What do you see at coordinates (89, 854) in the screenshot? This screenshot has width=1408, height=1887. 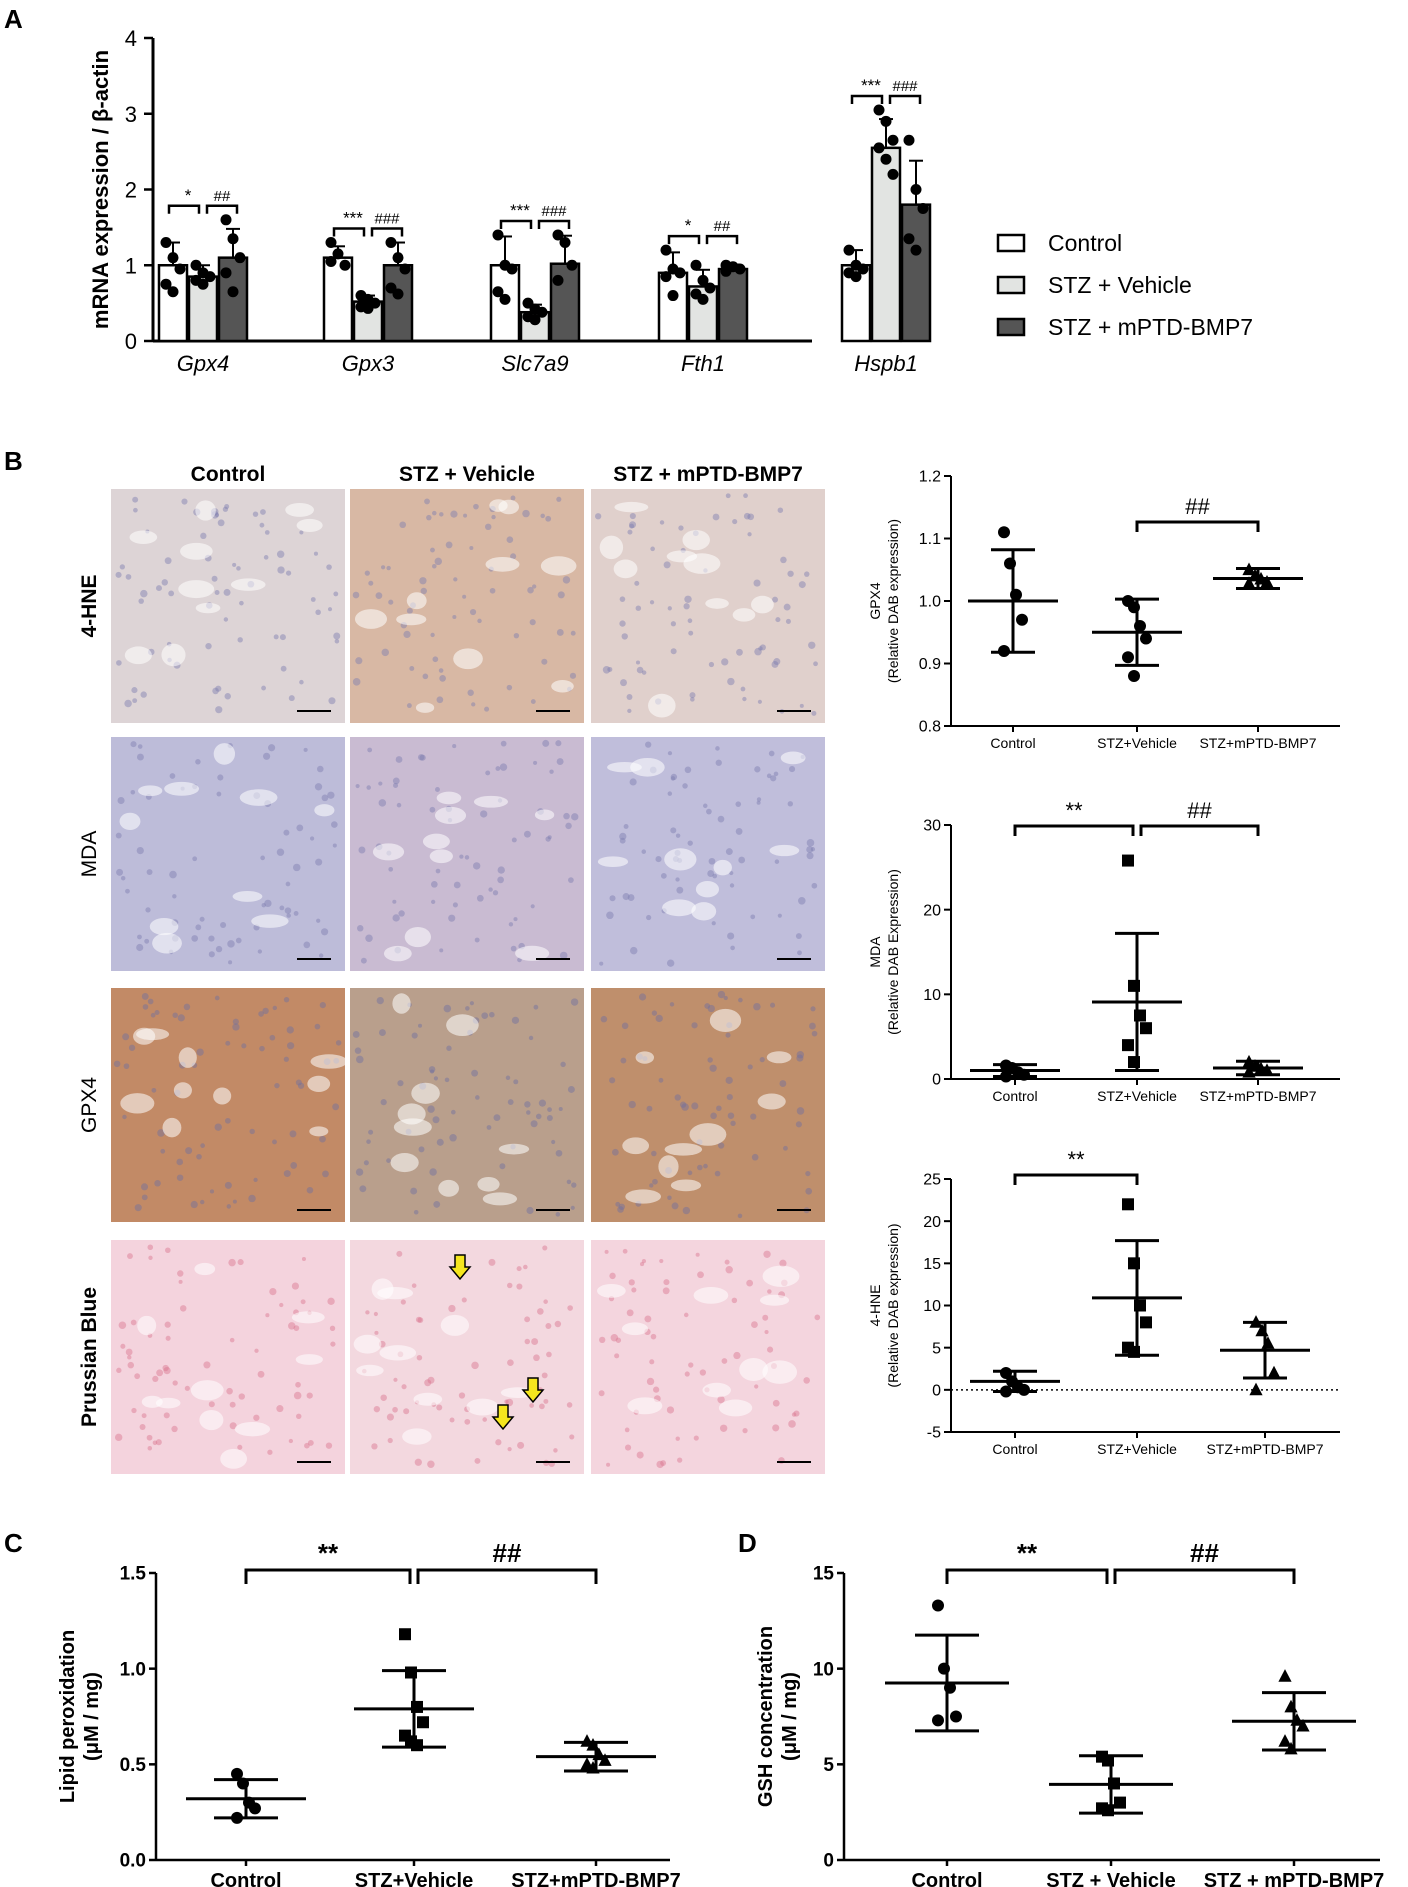 I see `row-label: MDA` at bounding box center [89, 854].